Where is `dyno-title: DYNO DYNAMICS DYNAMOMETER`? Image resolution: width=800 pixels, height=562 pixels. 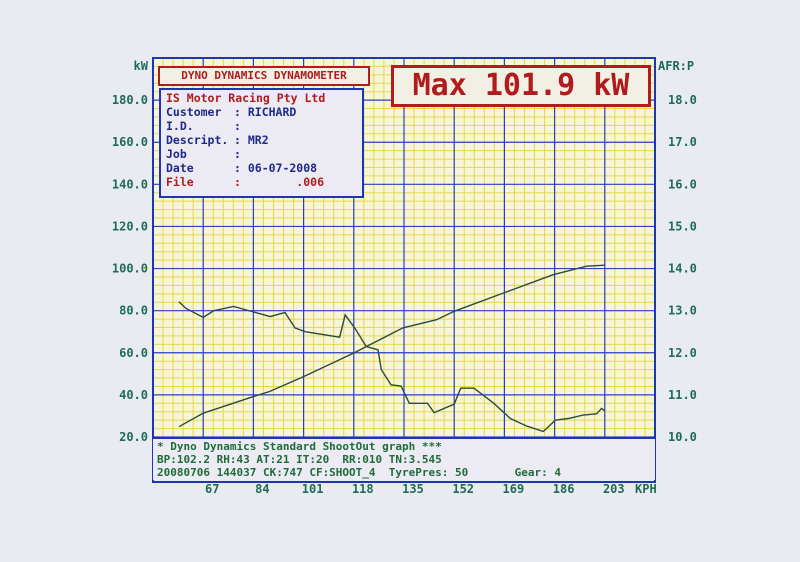
dyno-title: DYNO DYNAMICS DYNAMOMETER is located at coordinates (264, 76).